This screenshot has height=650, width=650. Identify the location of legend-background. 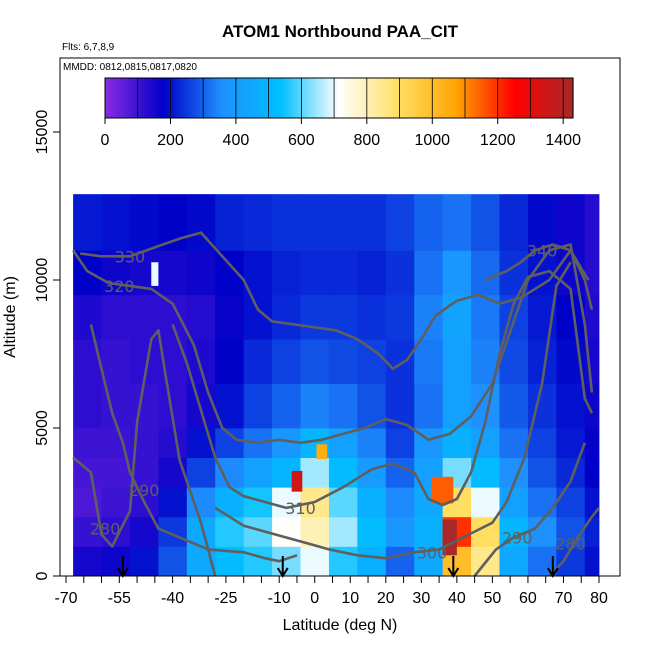
(146, 66).